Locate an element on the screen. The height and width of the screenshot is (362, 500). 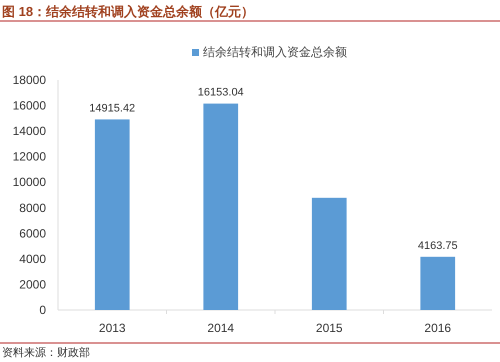
x-tick-label: 2014 is located at coordinates (220, 328).